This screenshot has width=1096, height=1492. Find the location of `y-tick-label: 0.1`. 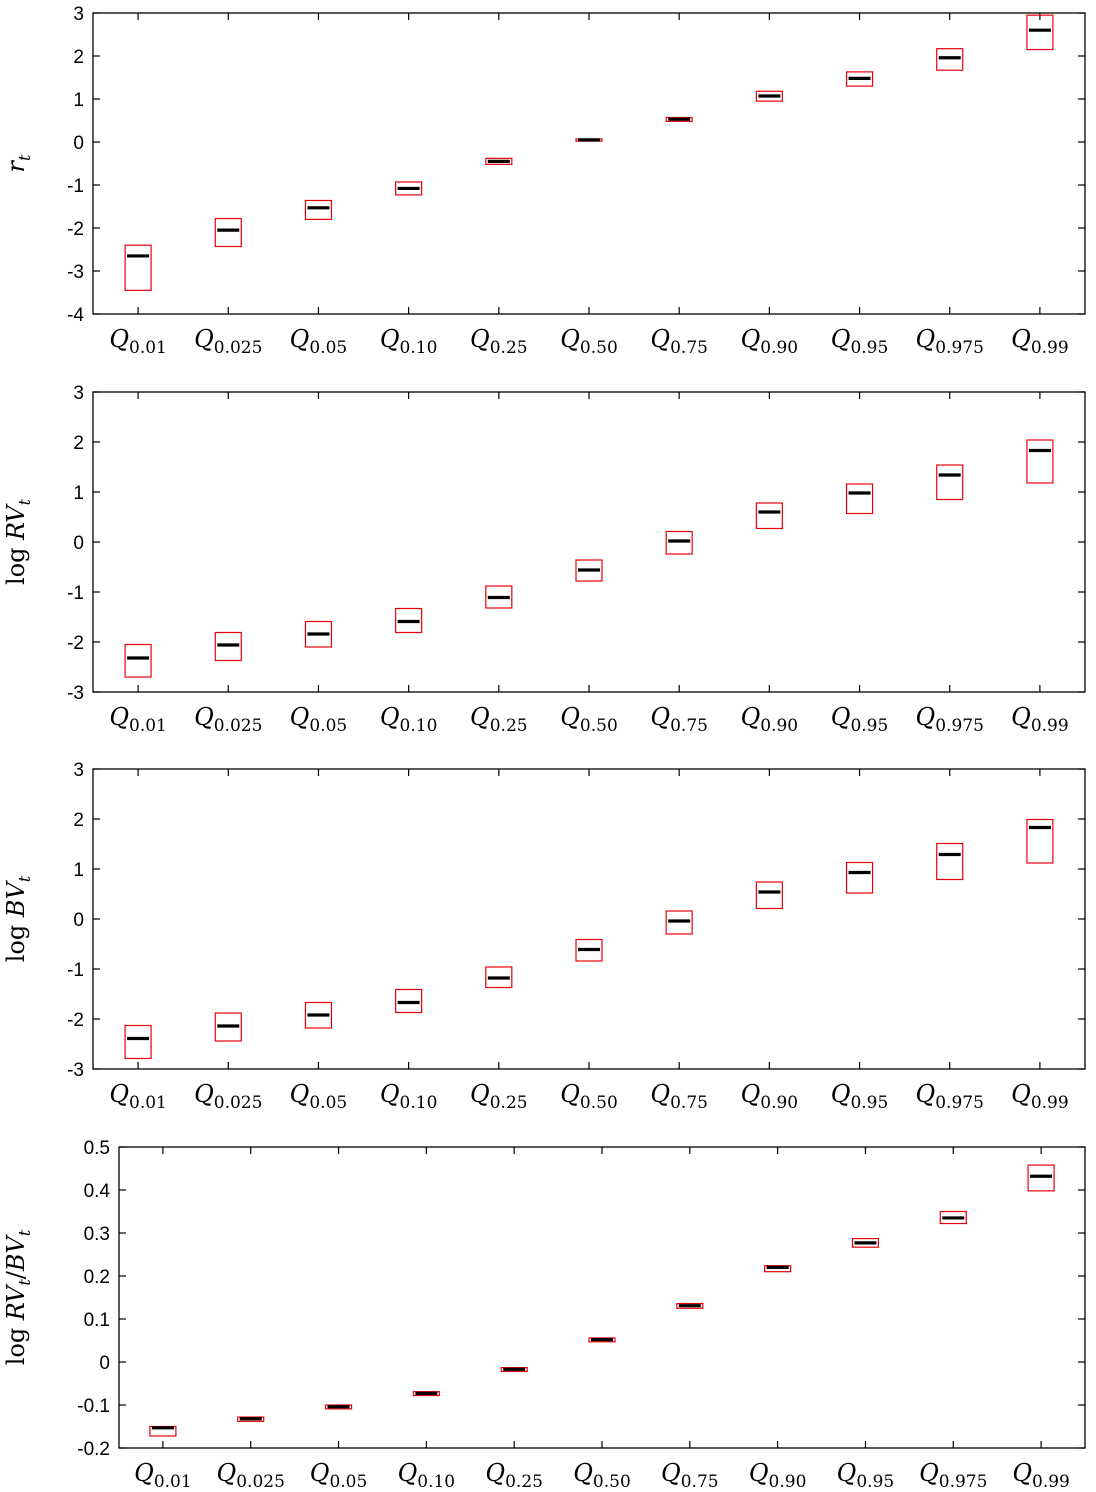

y-tick-label: 0.1 is located at coordinates (97, 1320).